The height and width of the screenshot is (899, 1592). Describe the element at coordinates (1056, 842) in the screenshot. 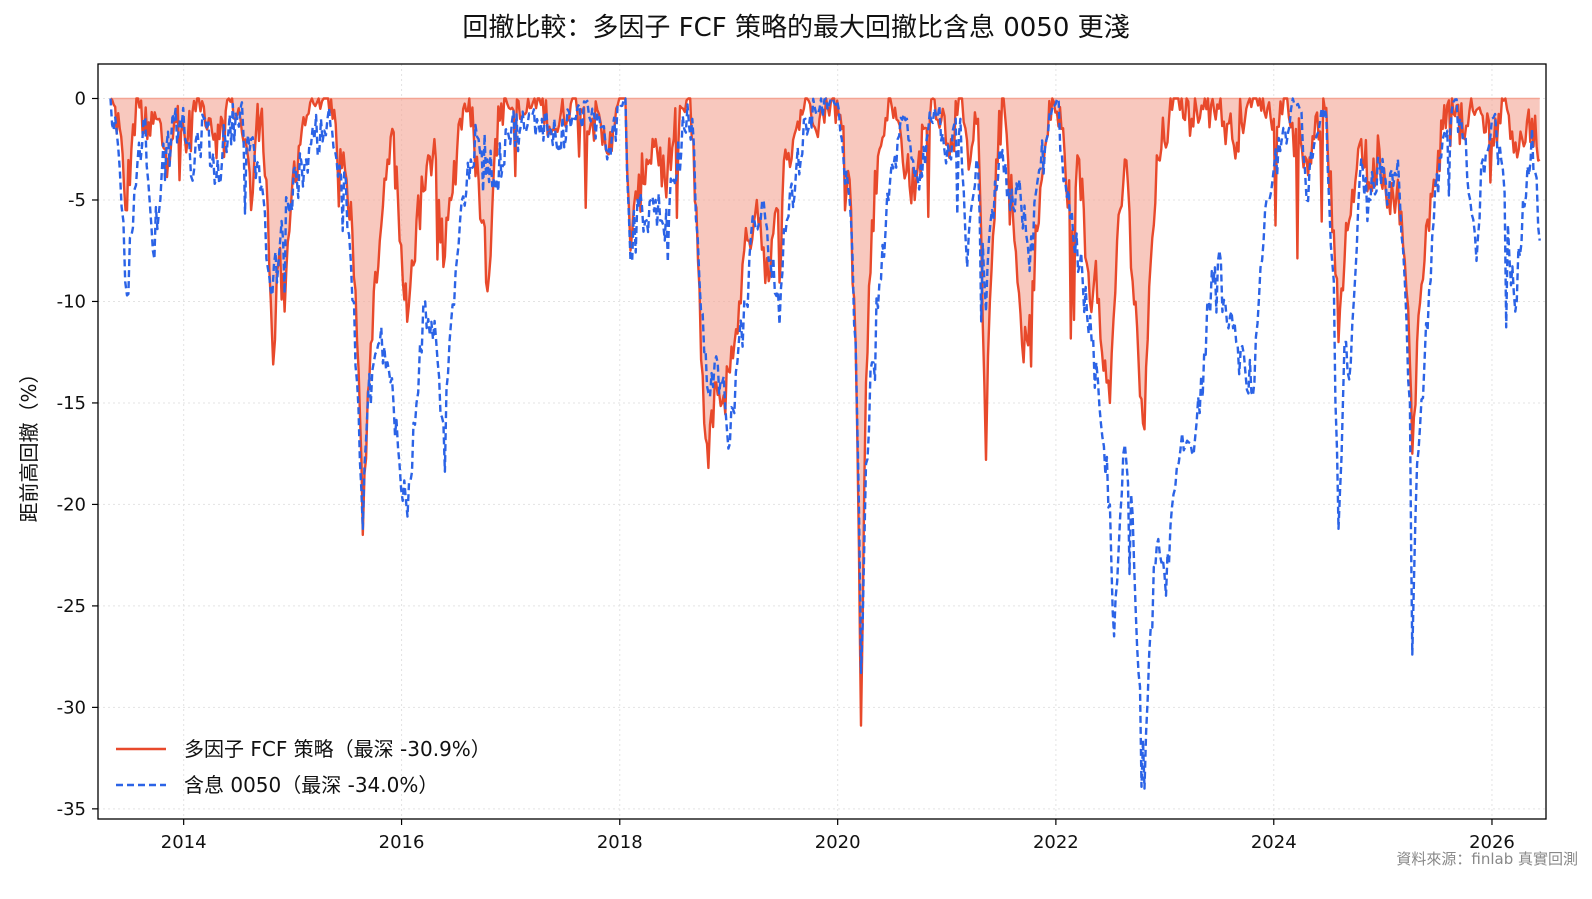

I see `x-tick-label-4: 2022` at that location.